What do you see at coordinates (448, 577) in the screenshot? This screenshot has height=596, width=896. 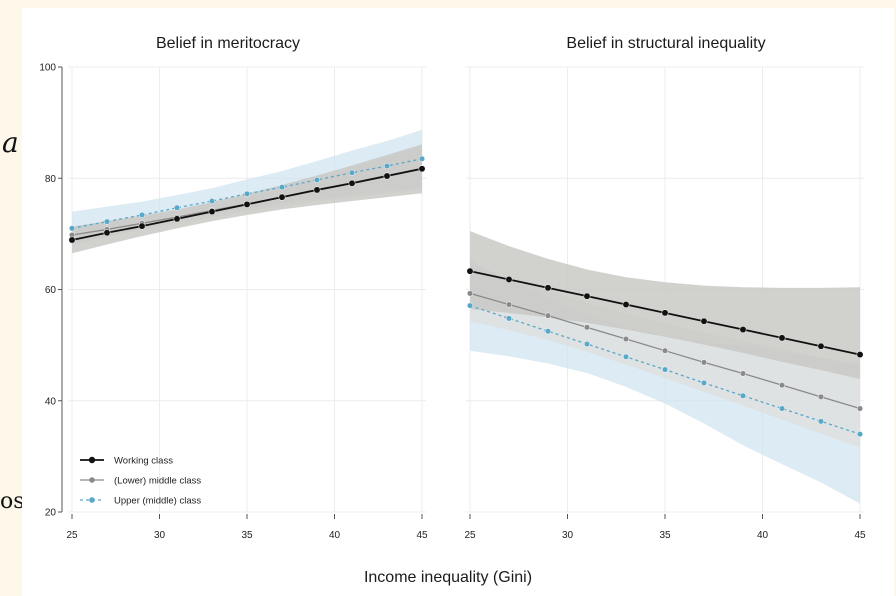 I see `x-axis-label: Income inequality (Gini)` at bounding box center [448, 577].